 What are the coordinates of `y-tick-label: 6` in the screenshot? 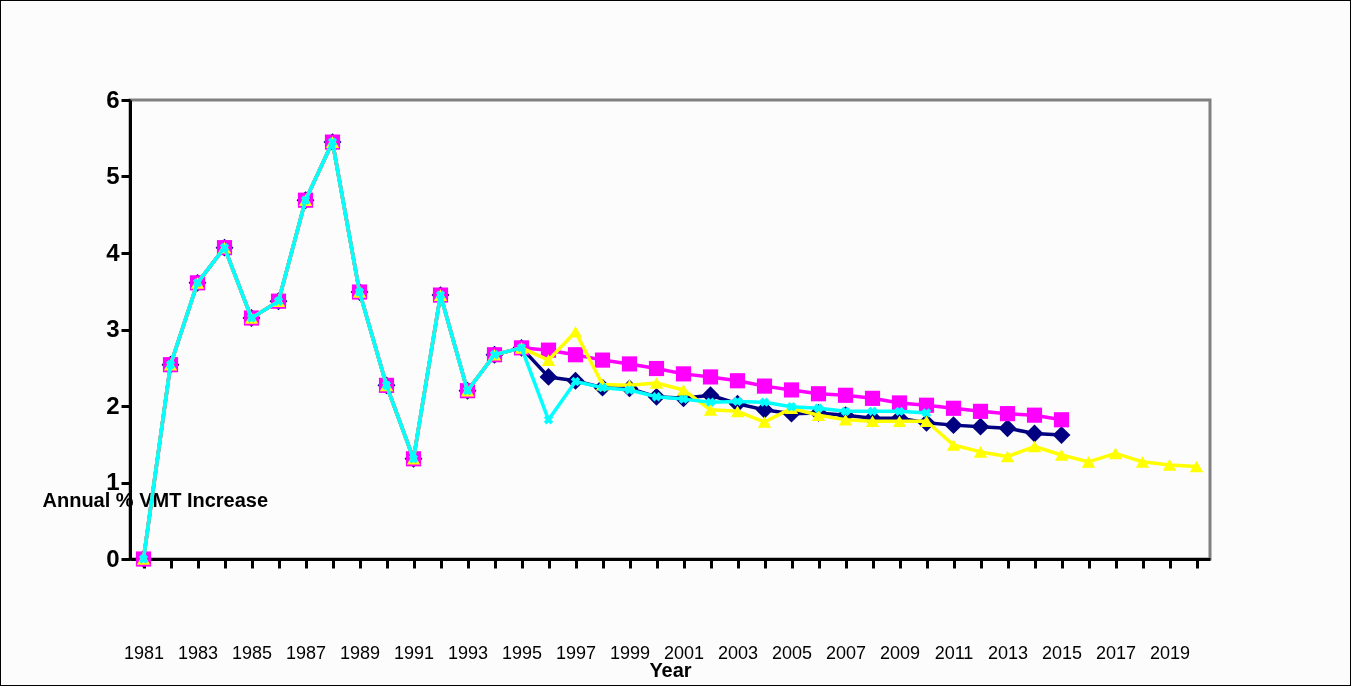 It's located at (113, 99).